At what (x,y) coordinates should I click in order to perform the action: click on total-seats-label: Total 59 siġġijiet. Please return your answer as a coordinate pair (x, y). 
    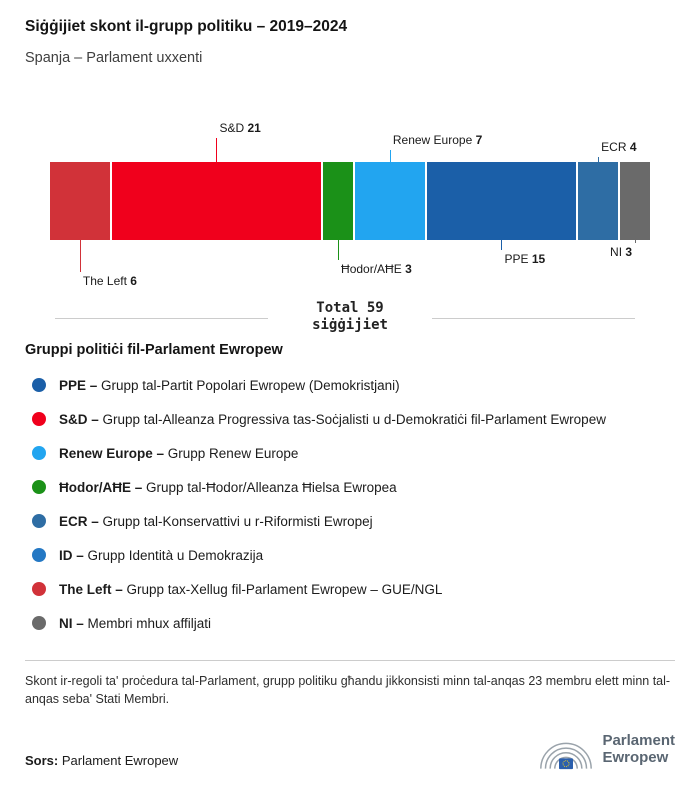
    Looking at the image, I should click on (350, 317).